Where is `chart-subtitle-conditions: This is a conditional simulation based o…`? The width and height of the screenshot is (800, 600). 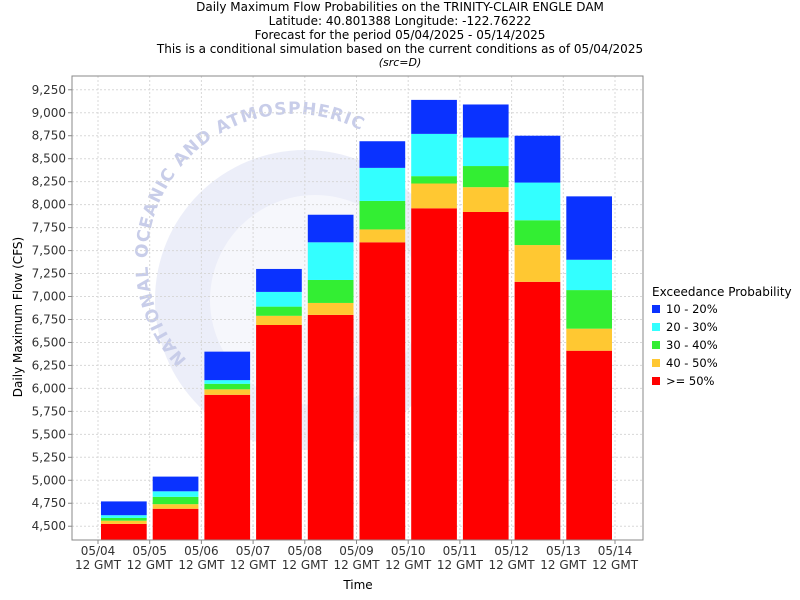
chart-subtitle-conditions: This is a conditional simulation based o… is located at coordinates (400, 49).